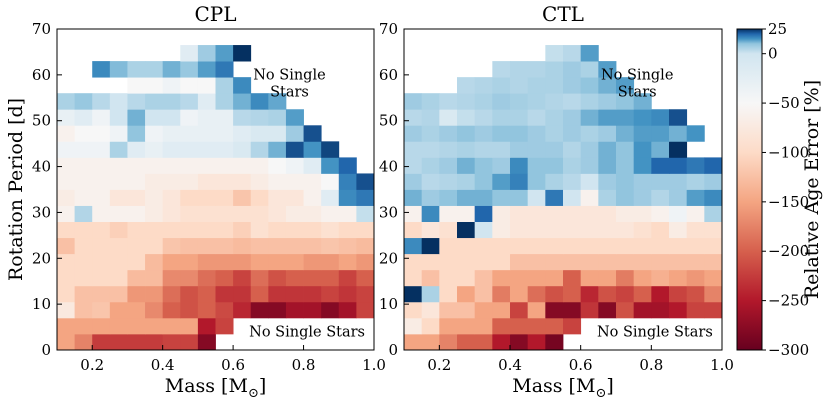 The height and width of the screenshot is (407, 831). What do you see at coordinates (41, 29) in the screenshot?
I see `y-tick-label: 70` at bounding box center [41, 29].